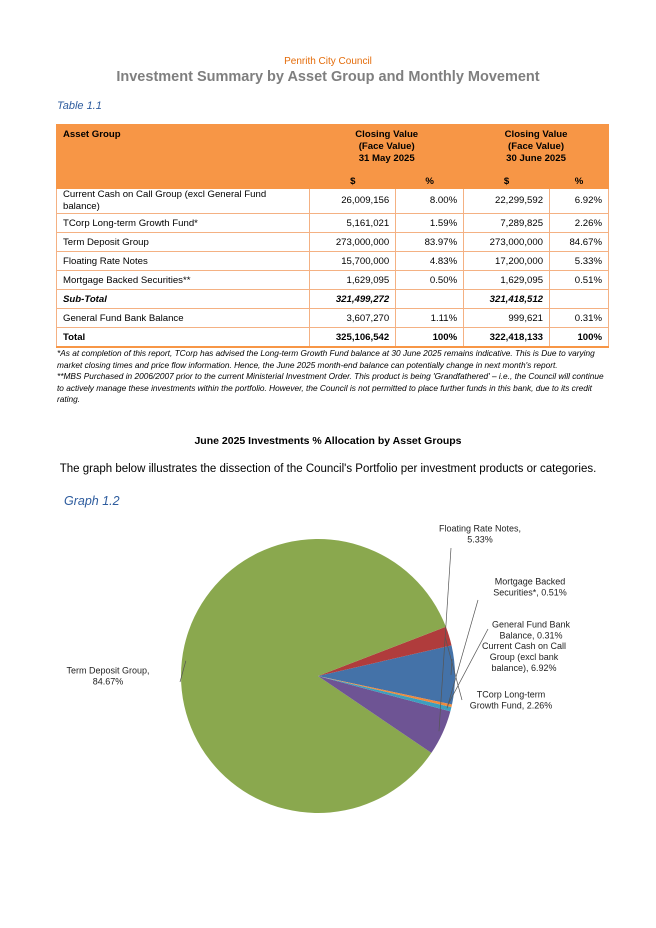  I want to click on council-name: Penrith City Council, so click(328, 61).